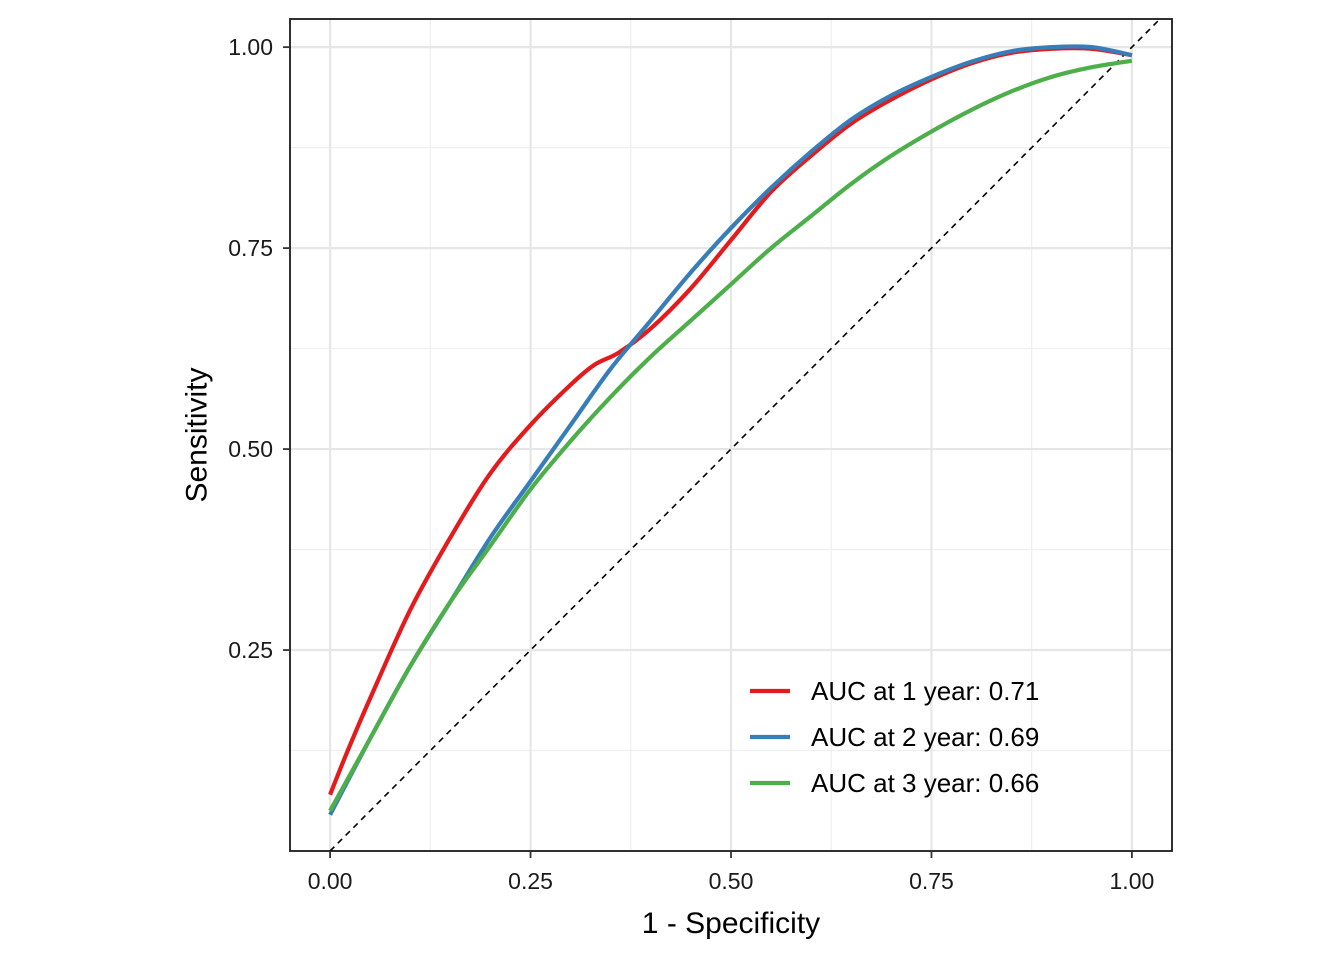 Image resolution: width=1344 pixels, height=960 pixels. I want to click on x-tick-label: 0.50, so click(731, 881).